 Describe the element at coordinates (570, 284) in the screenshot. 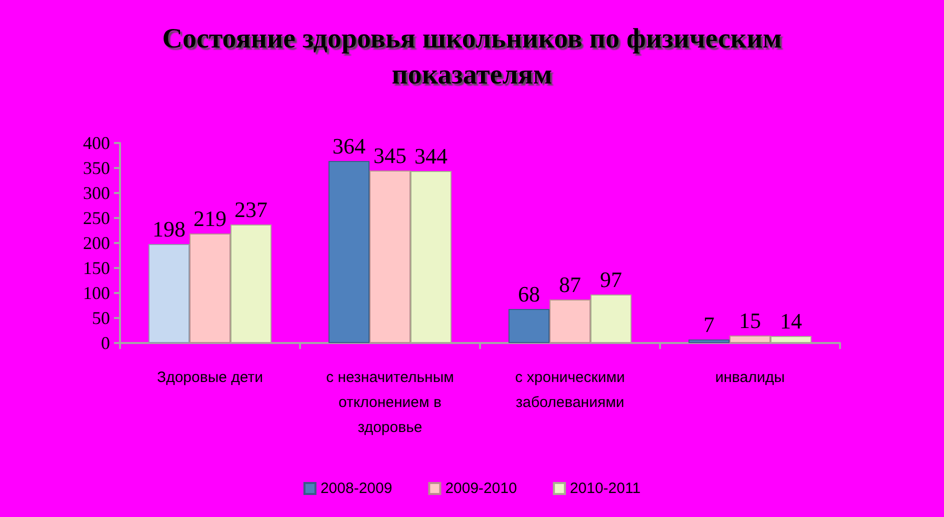

I see `data-label: 87` at that location.